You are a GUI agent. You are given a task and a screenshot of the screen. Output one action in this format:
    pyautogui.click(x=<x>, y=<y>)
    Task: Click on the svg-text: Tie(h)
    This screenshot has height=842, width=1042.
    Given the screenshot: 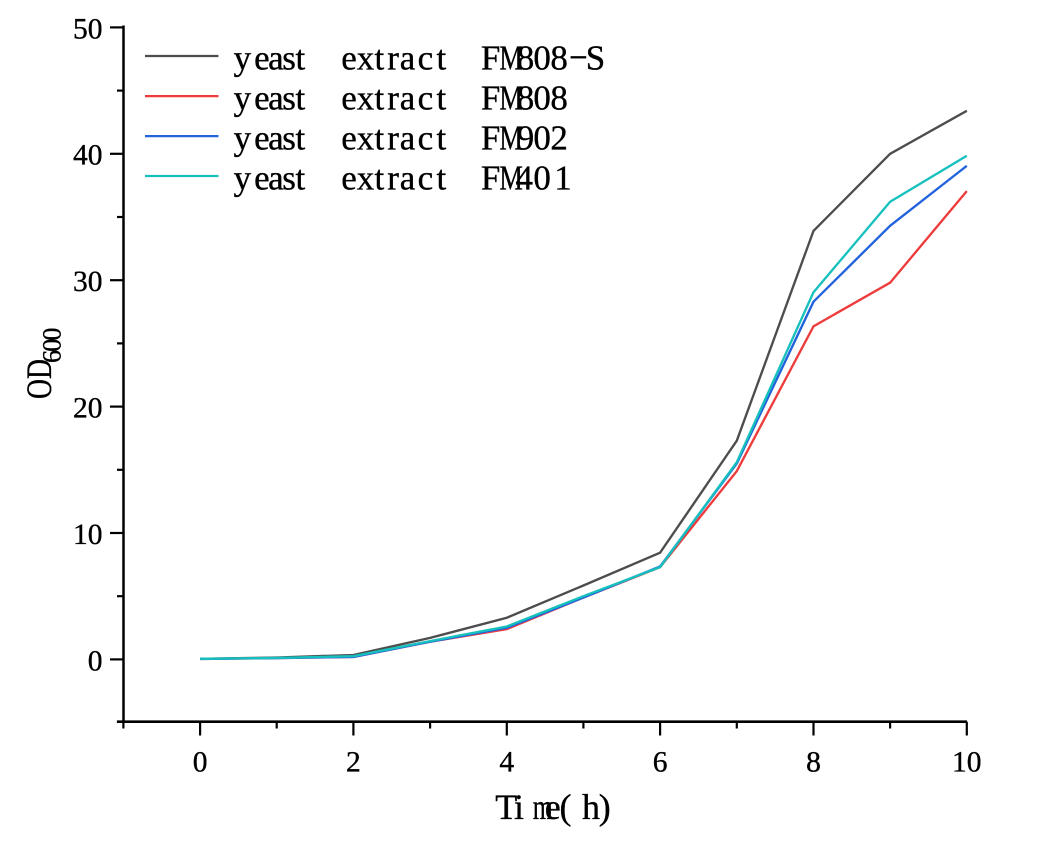 What is the action you would take?
    pyautogui.click(x=552, y=807)
    